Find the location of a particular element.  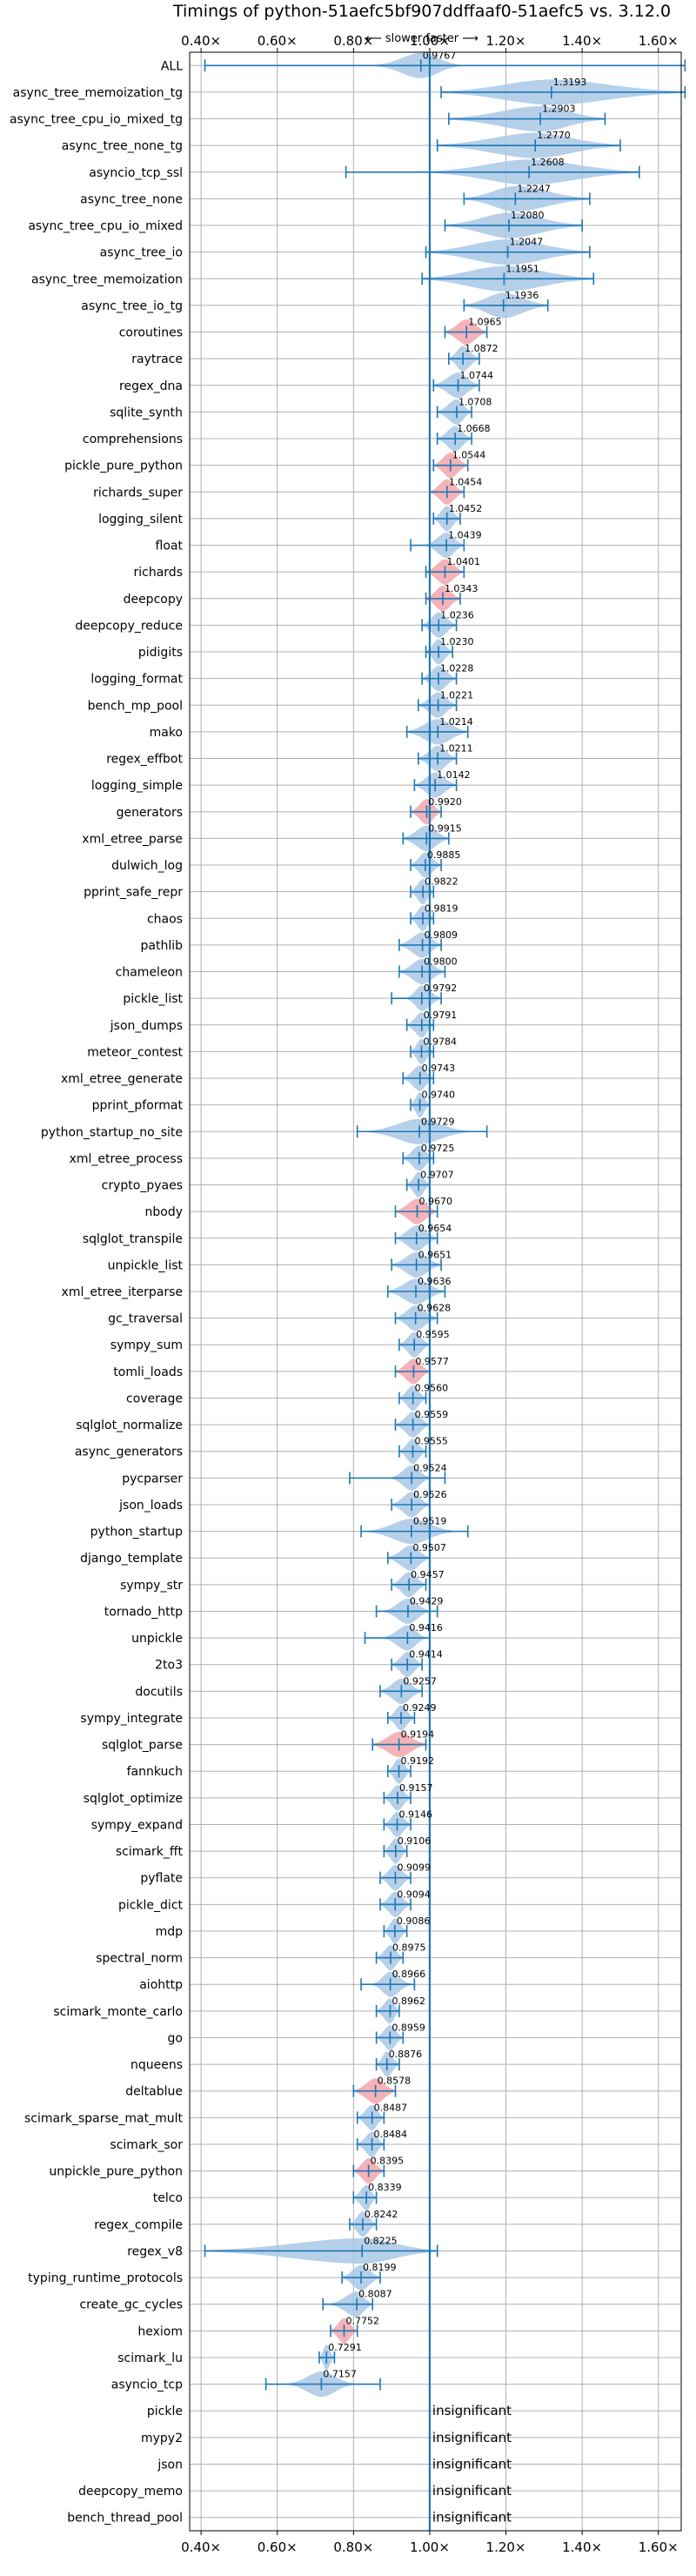

value-label: 1.0452 is located at coordinates (466, 509).